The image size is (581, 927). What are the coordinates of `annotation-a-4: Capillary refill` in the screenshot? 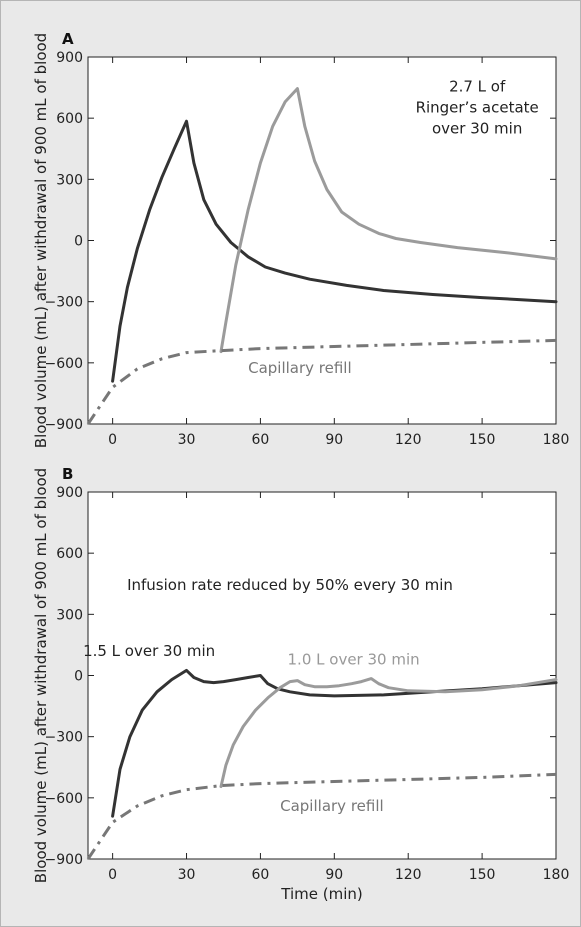 It's located at (300, 368).